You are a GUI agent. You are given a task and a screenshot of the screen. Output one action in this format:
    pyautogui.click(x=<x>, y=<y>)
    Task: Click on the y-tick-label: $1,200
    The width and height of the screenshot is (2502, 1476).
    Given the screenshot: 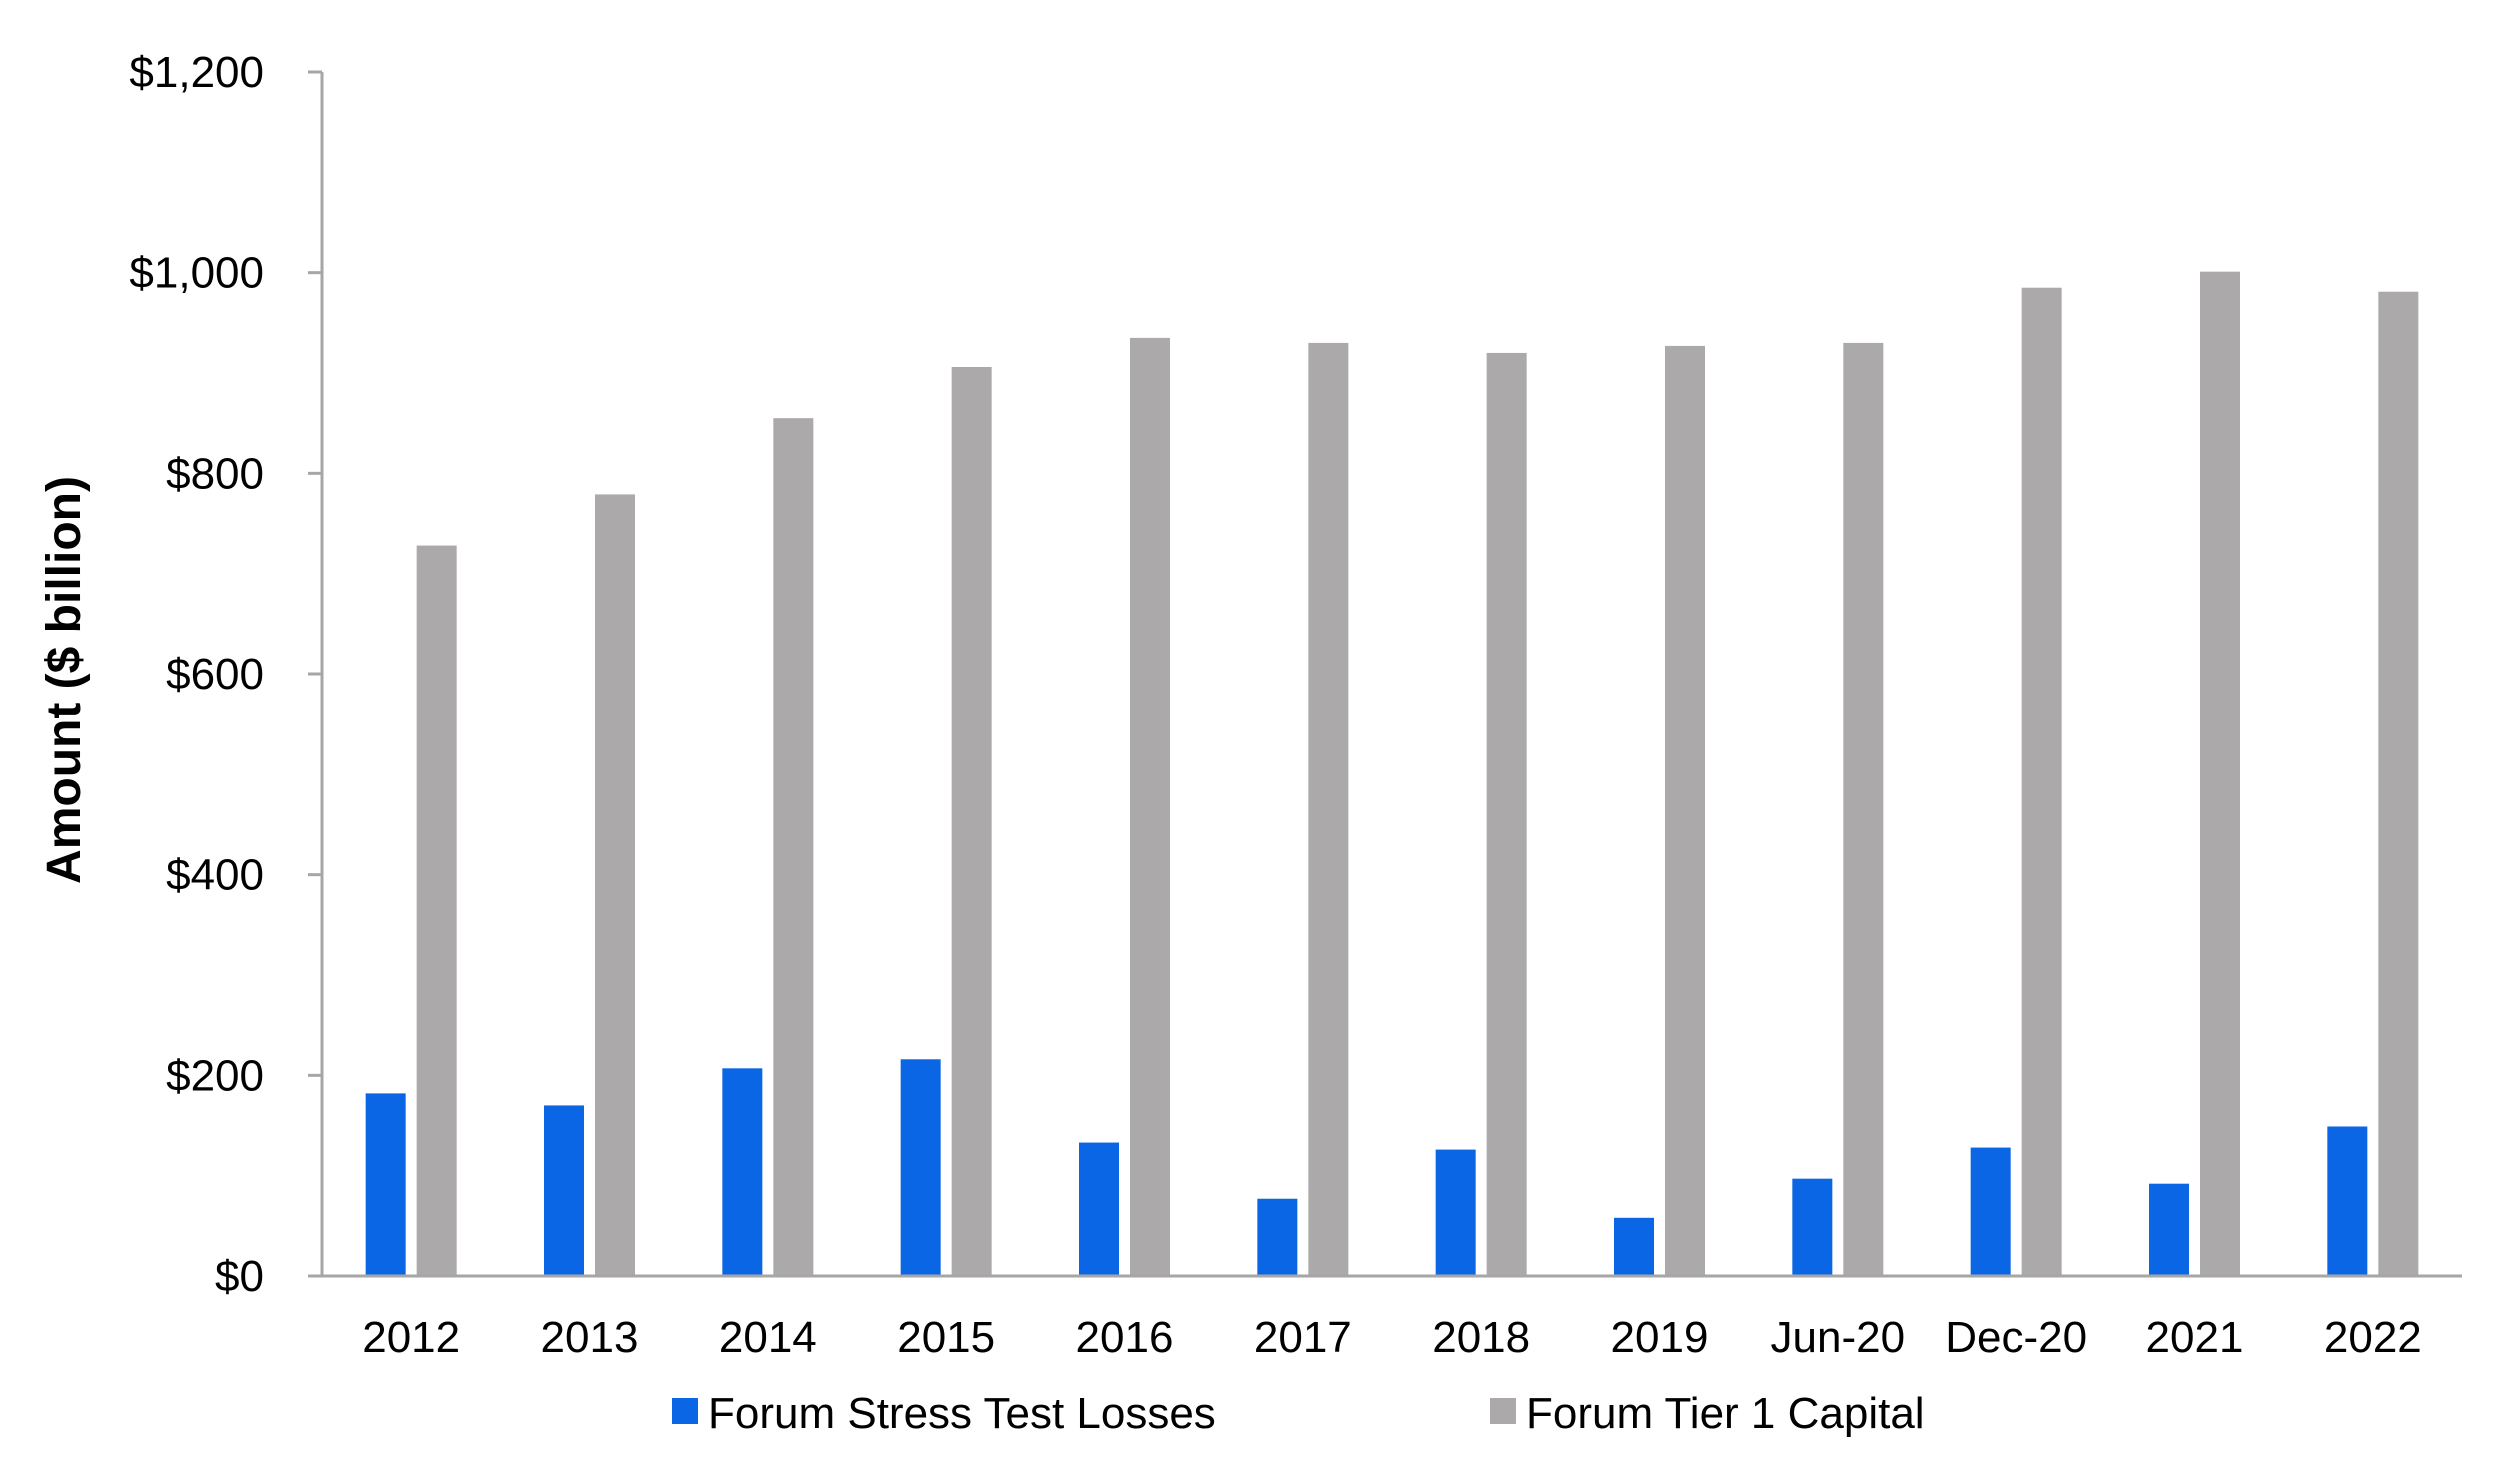 What is the action you would take?
    pyautogui.click(x=196, y=72)
    